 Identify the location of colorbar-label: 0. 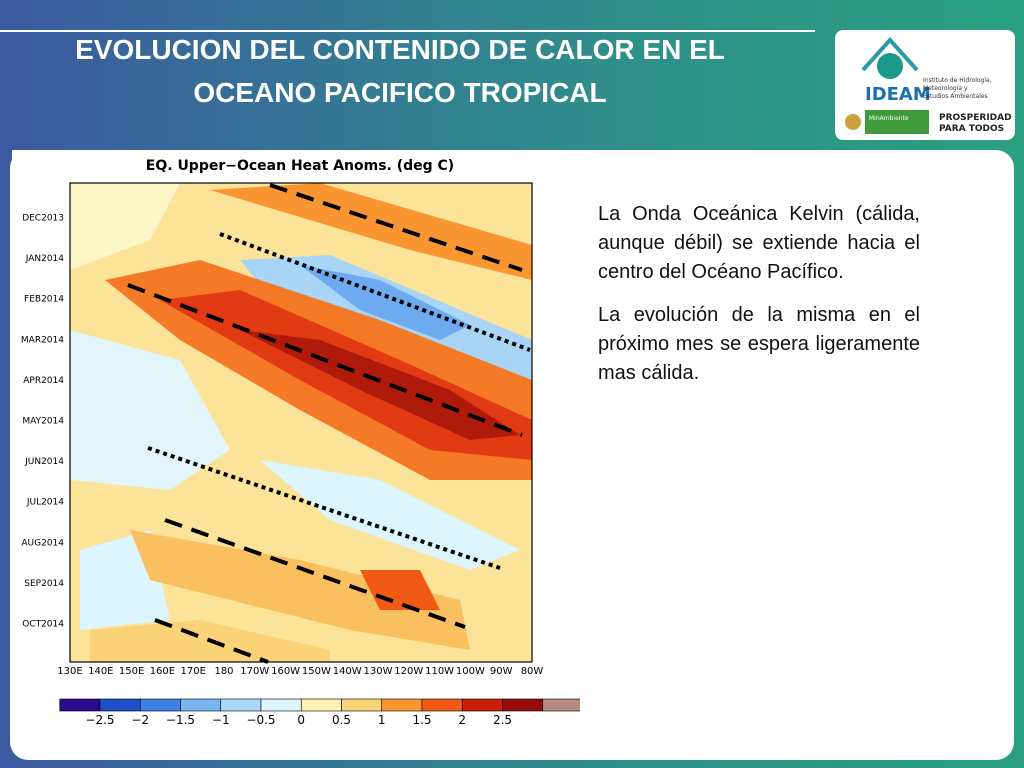
(301, 720).